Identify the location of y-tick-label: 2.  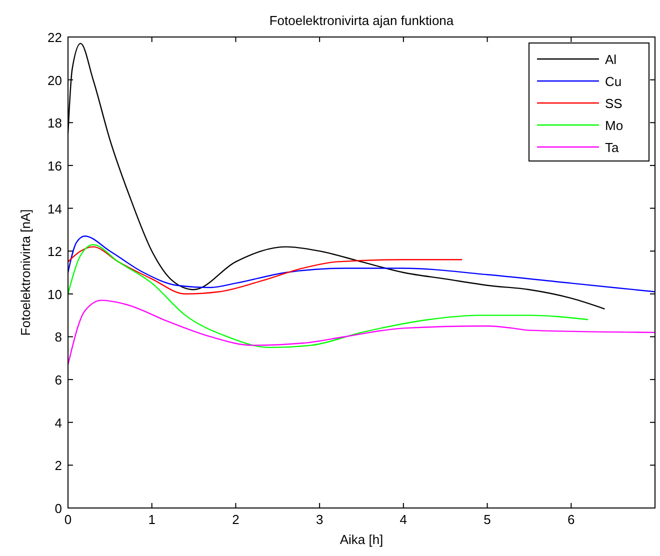
(58, 466).